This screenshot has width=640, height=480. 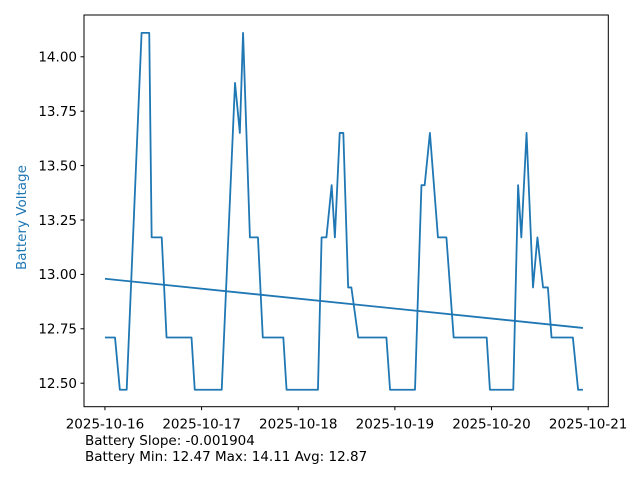 What do you see at coordinates (588, 425) in the screenshot?
I see `x-tick-label: 2025-10-21` at bounding box center [588, 425].